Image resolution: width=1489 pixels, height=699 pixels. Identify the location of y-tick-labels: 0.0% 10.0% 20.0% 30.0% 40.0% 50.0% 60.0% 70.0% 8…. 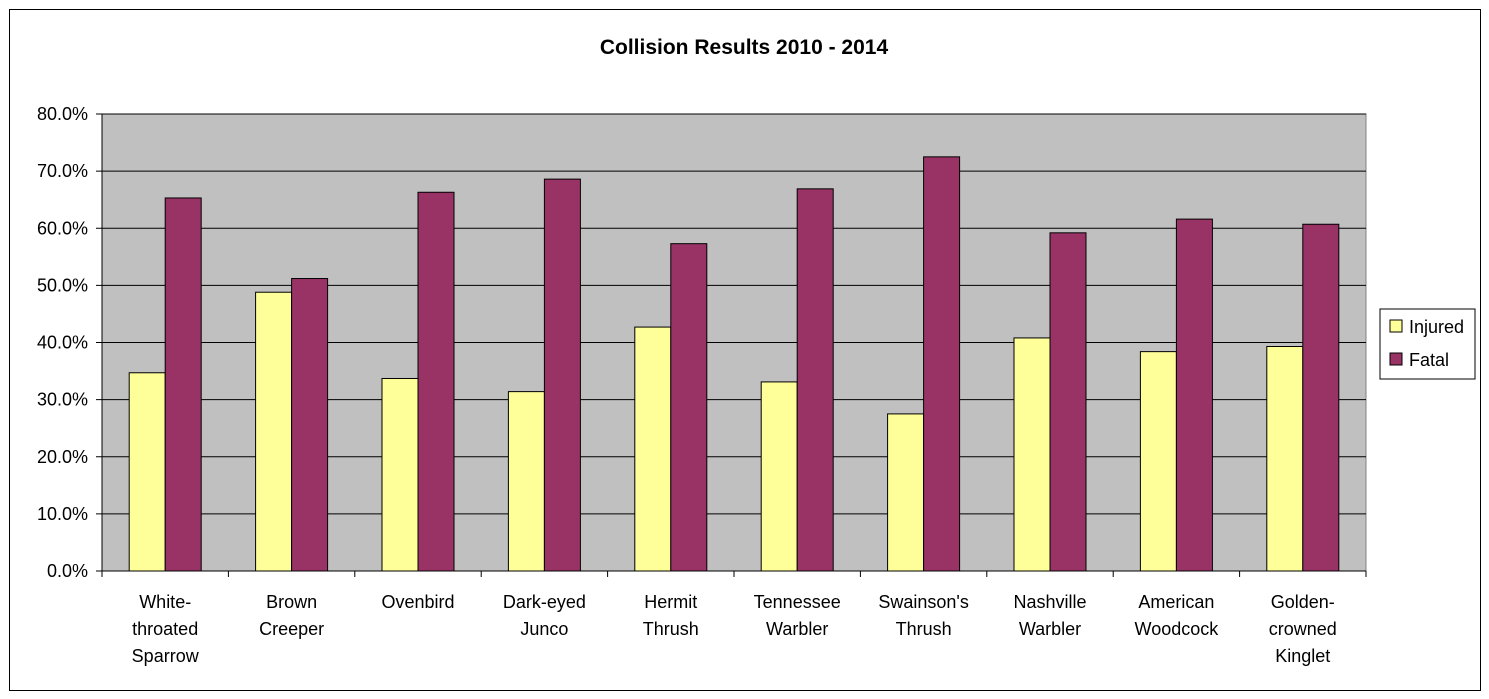
(62, 342).